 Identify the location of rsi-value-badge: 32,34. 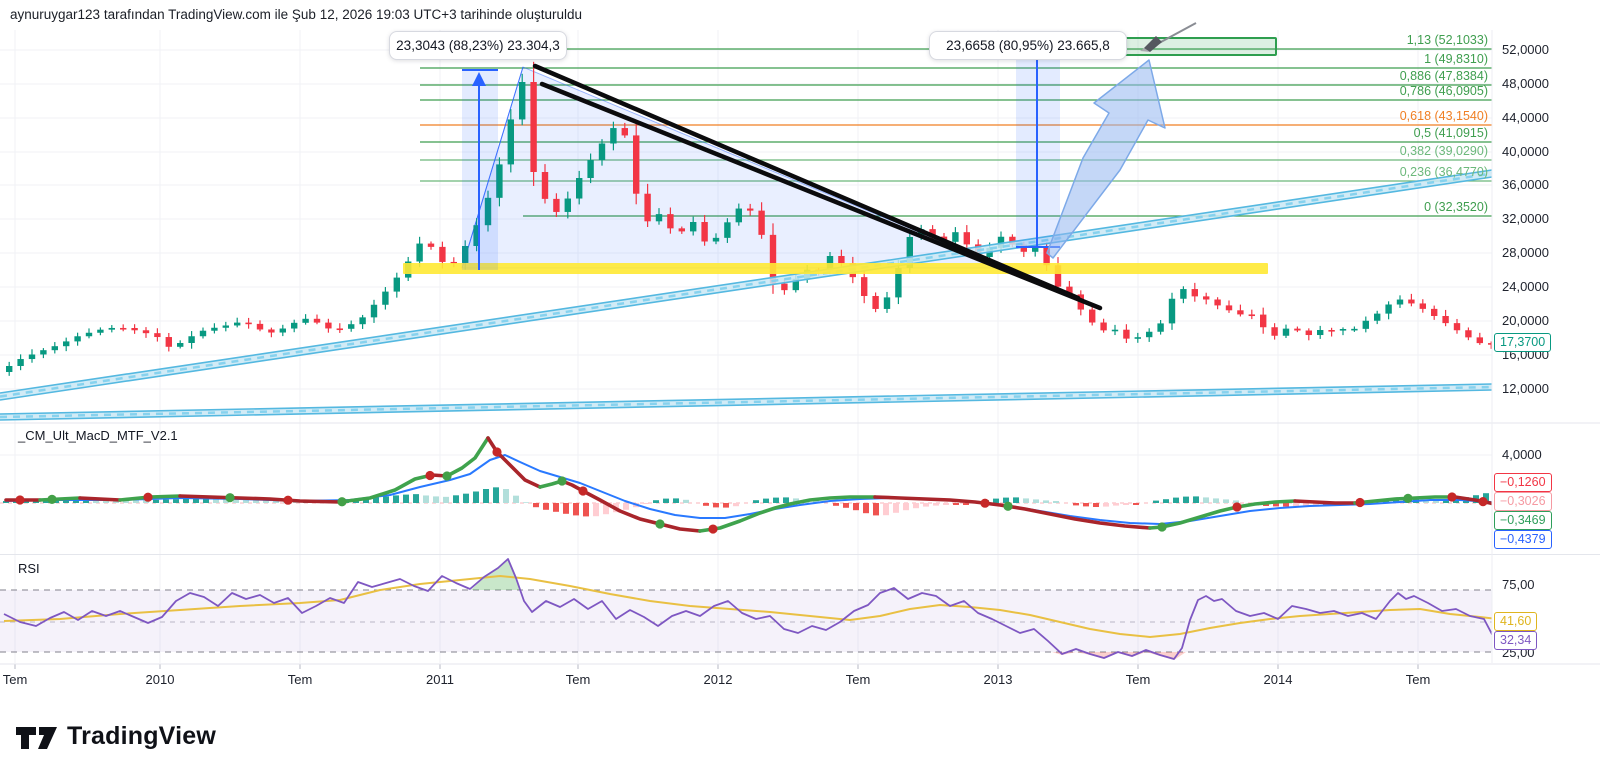
(1516, 640).